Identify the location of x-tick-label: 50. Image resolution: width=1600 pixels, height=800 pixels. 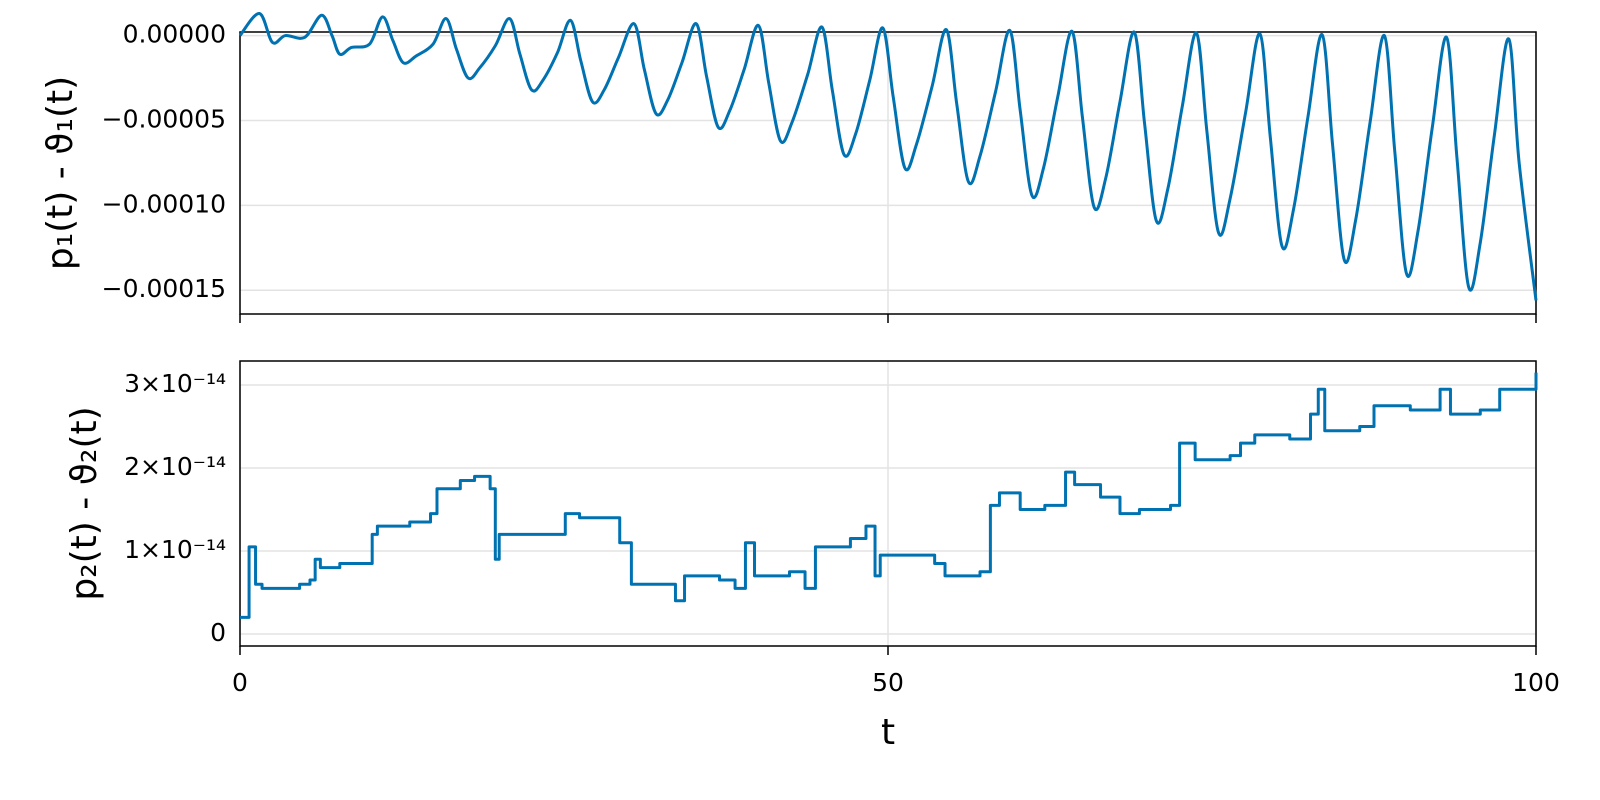
(888, 682).